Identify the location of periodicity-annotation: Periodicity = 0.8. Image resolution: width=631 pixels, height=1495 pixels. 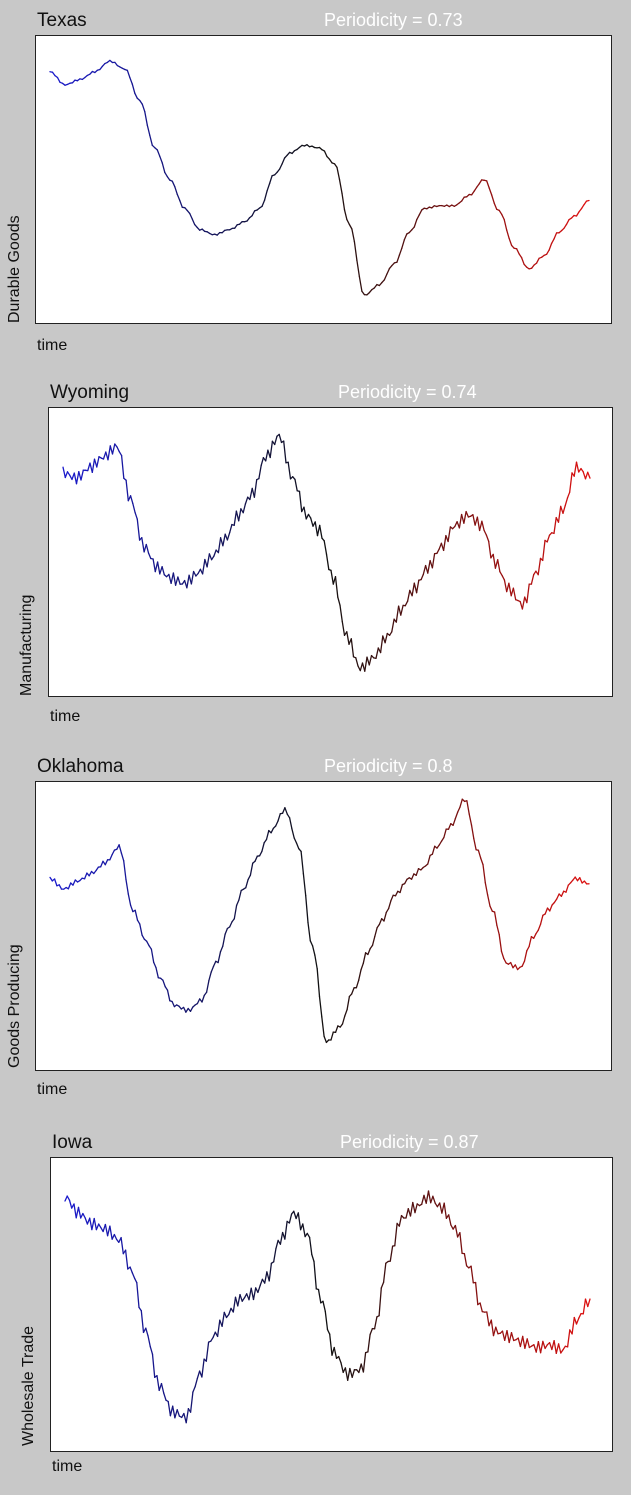
(388, 766).